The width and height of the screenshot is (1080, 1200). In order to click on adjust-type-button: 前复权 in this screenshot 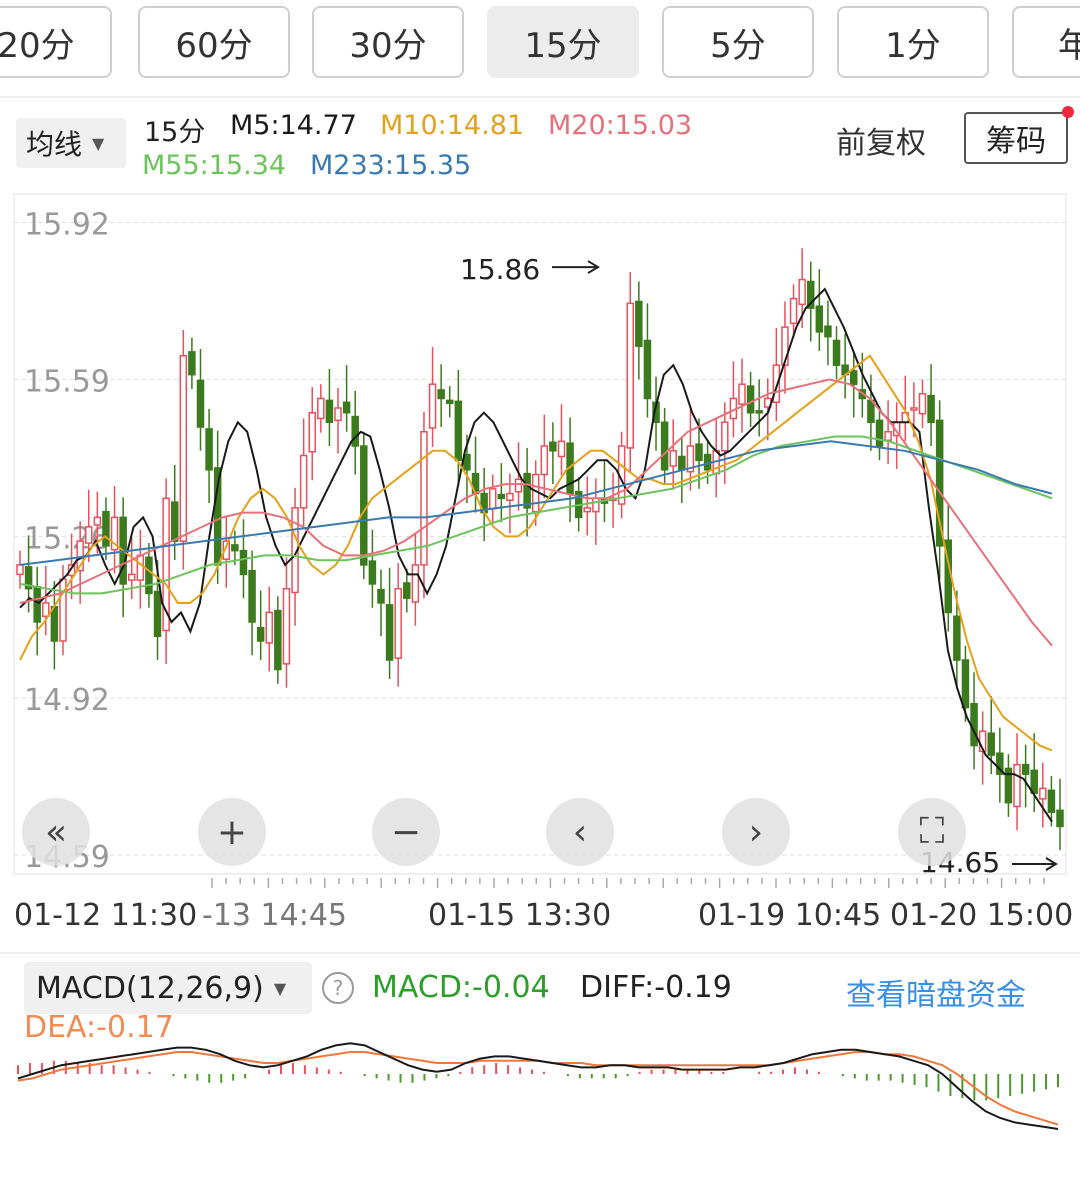, I will do `click(881, 143)`.